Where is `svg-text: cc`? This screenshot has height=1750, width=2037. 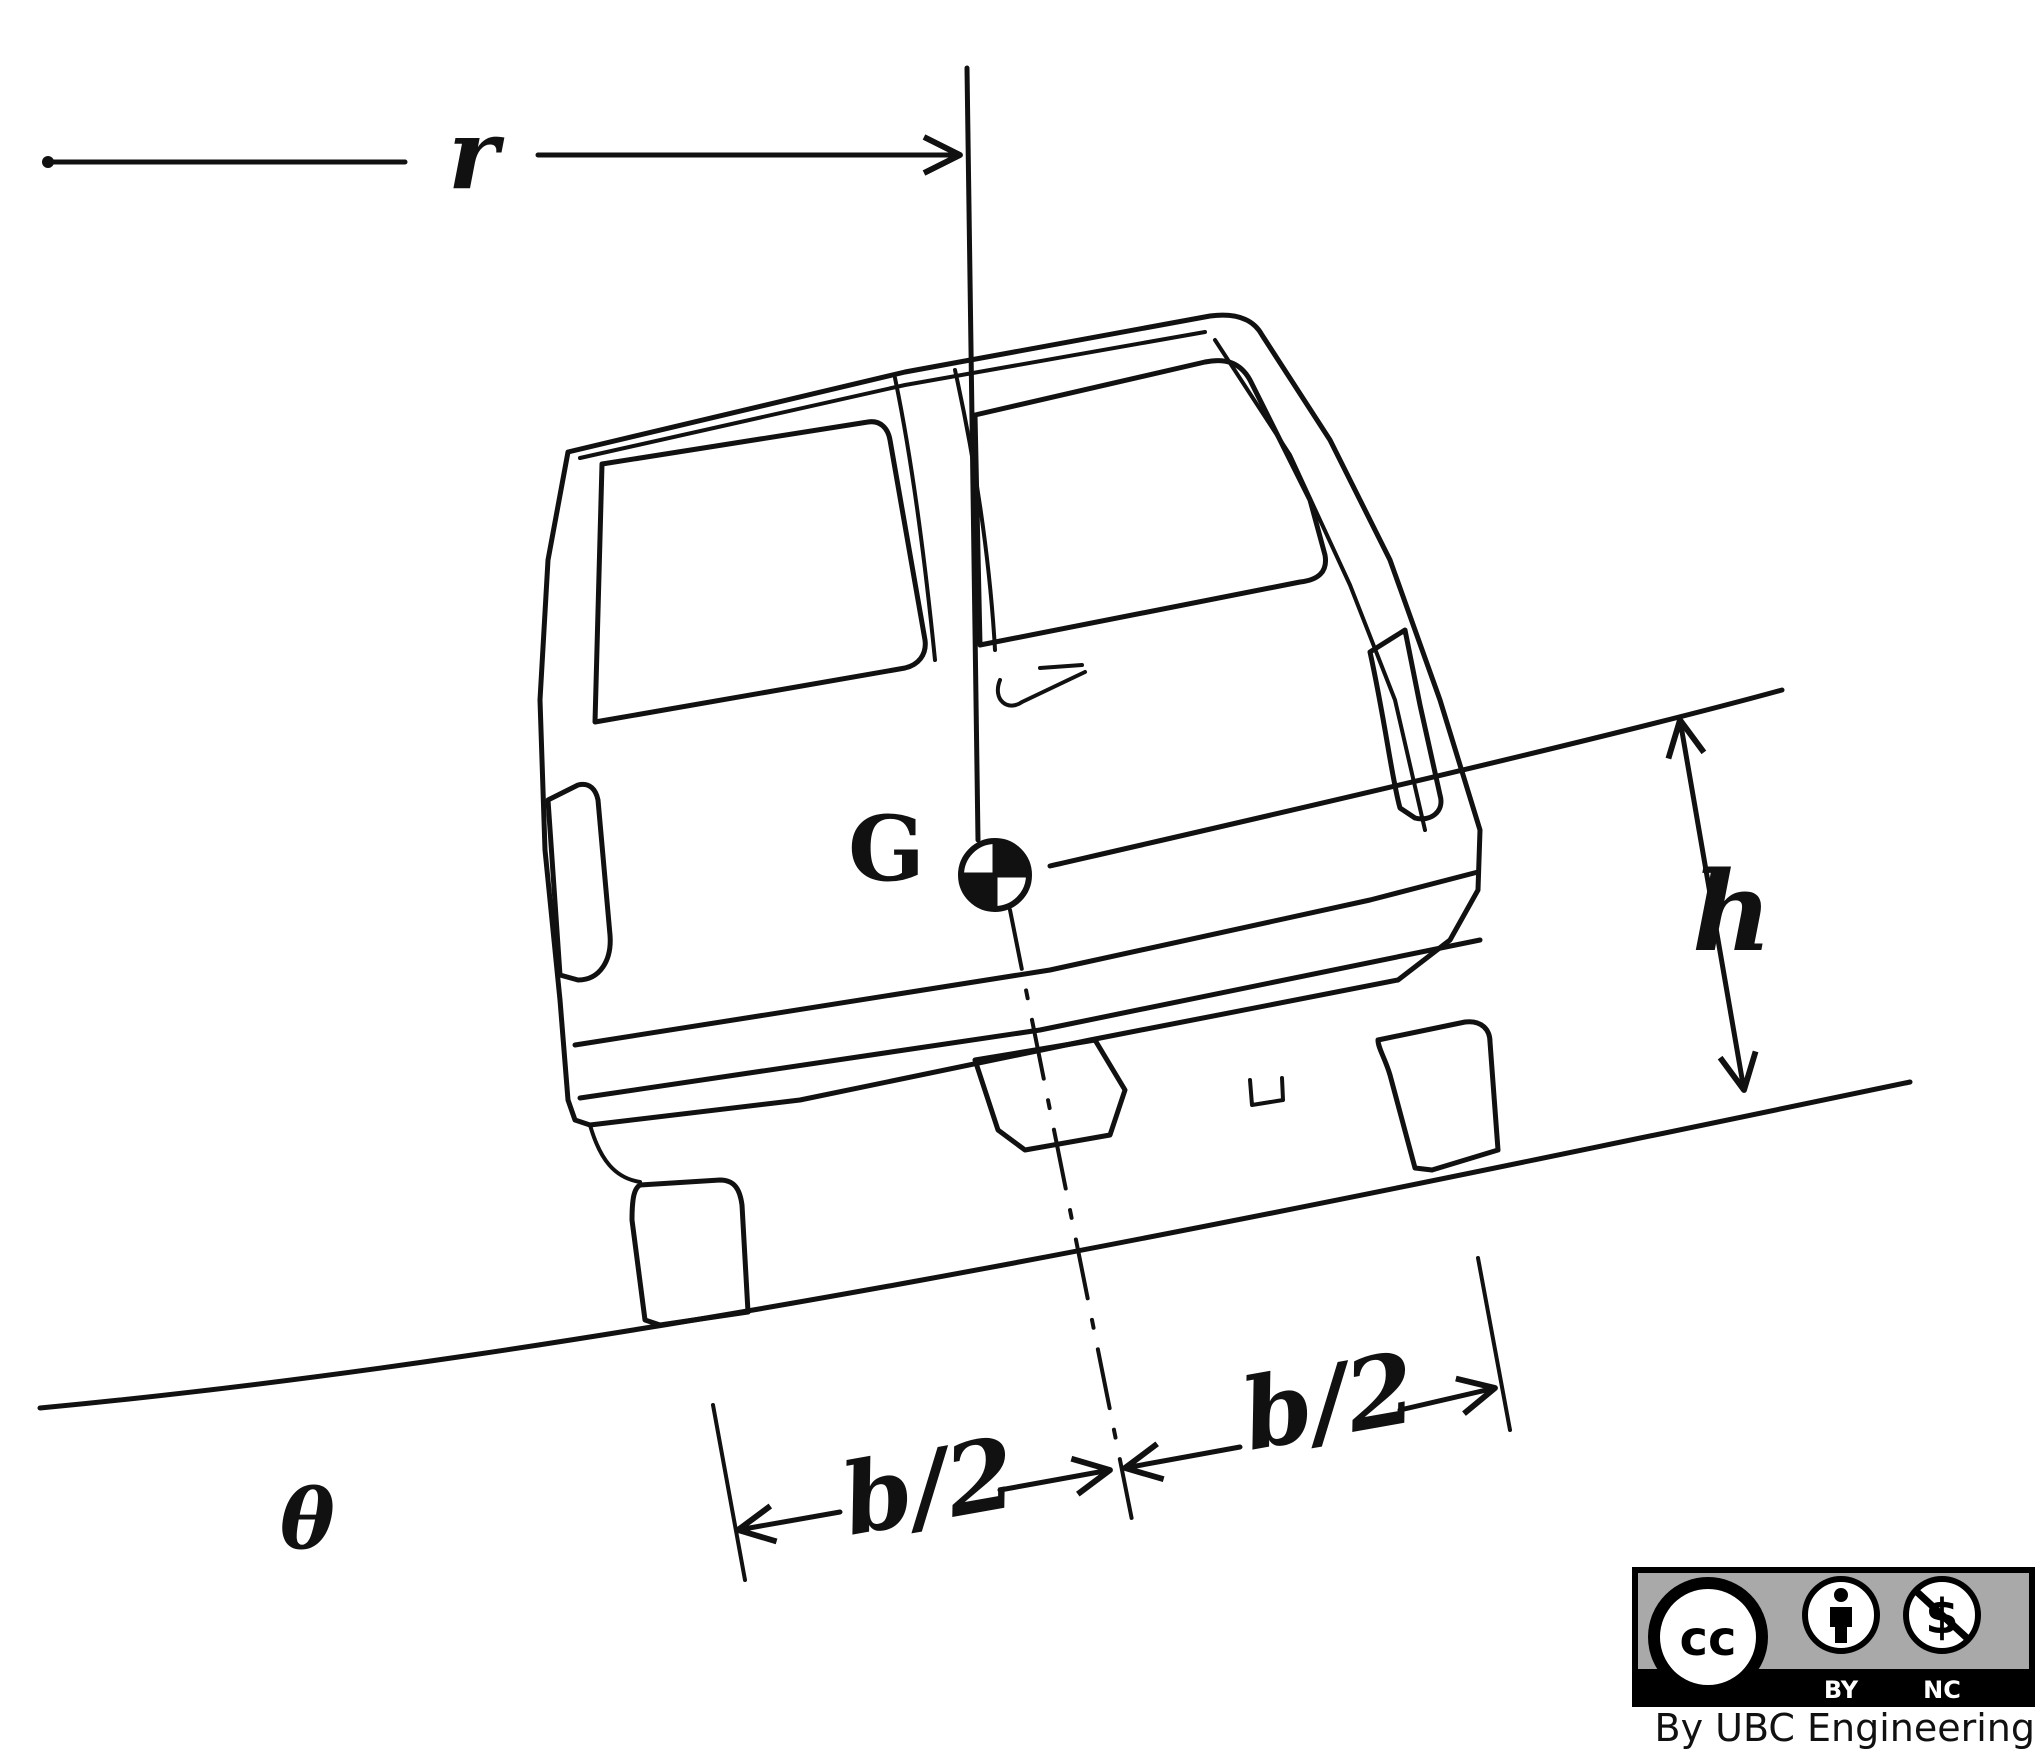 svg-text: cc is located at coordinates (1708, 1639).